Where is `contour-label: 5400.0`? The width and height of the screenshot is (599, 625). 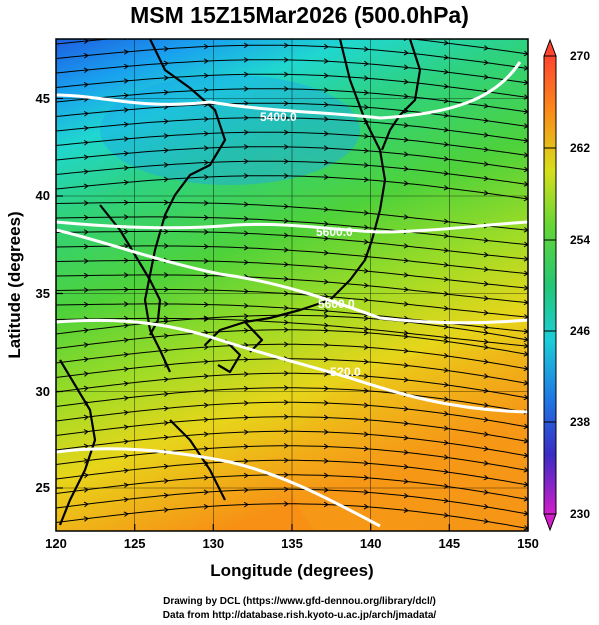
contour-label: 5400.0 is located at coordinates (278, 117).